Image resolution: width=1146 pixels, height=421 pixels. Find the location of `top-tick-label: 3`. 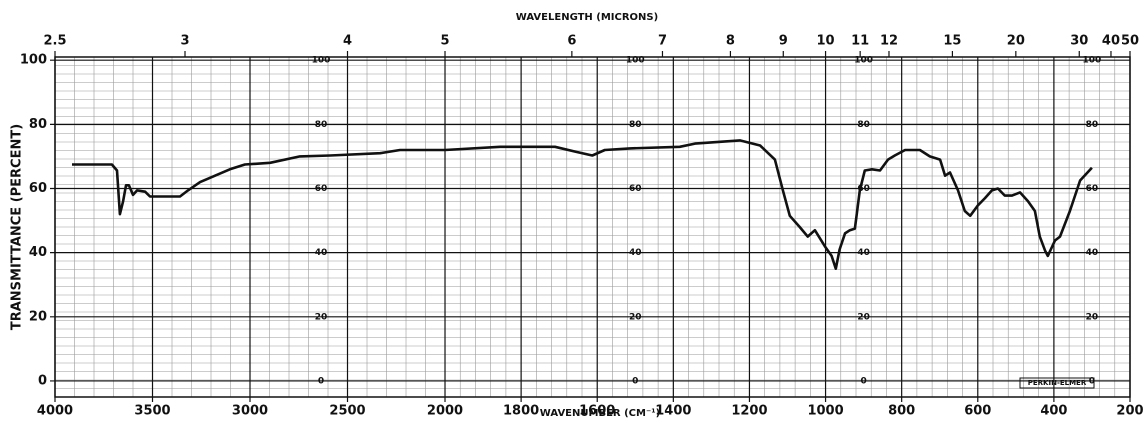

top-tick-label: 3 is located at coordinates (184, 41).